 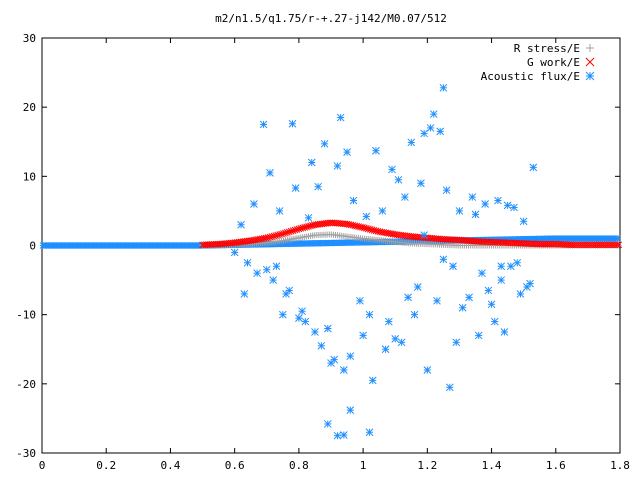 I want to click on x-tick-label: 0.2, so click(x=106, y=465).